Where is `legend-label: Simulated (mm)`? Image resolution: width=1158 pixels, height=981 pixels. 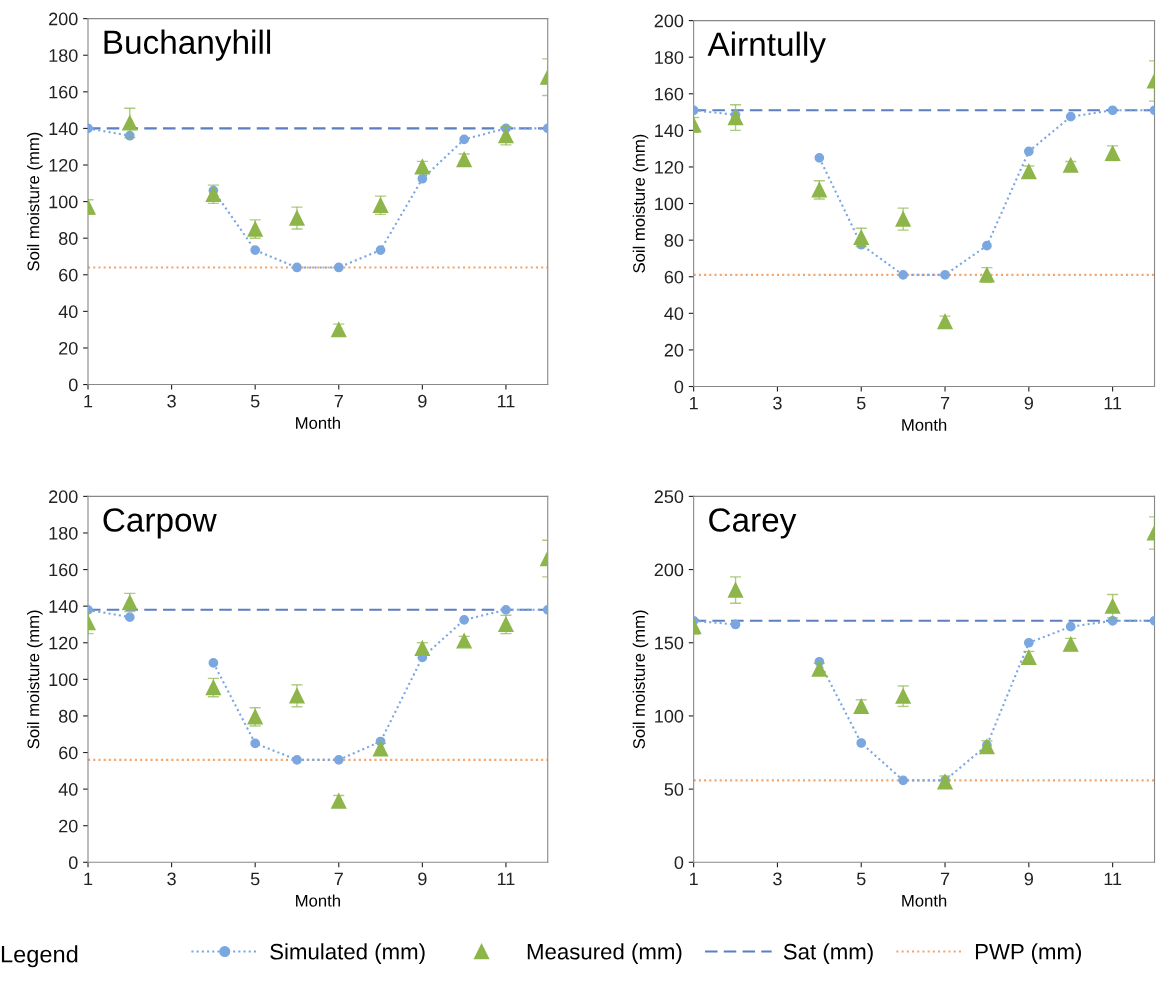
legend-label: Simulated (mm) is located at coordinates (347, 953).